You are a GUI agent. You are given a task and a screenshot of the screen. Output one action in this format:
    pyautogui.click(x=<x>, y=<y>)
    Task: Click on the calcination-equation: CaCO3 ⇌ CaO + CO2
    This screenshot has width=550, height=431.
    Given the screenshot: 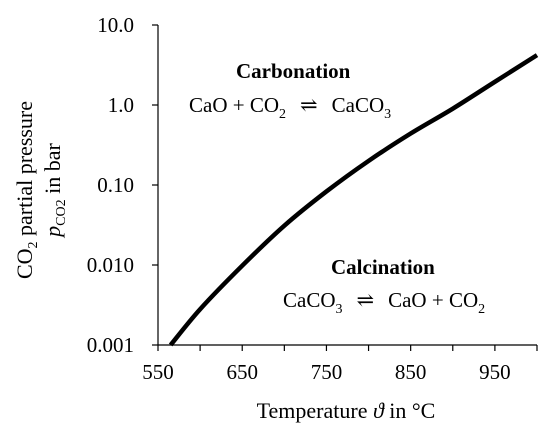 What is the action you would take?
    pyautogui.click(x=384, y=302)
    